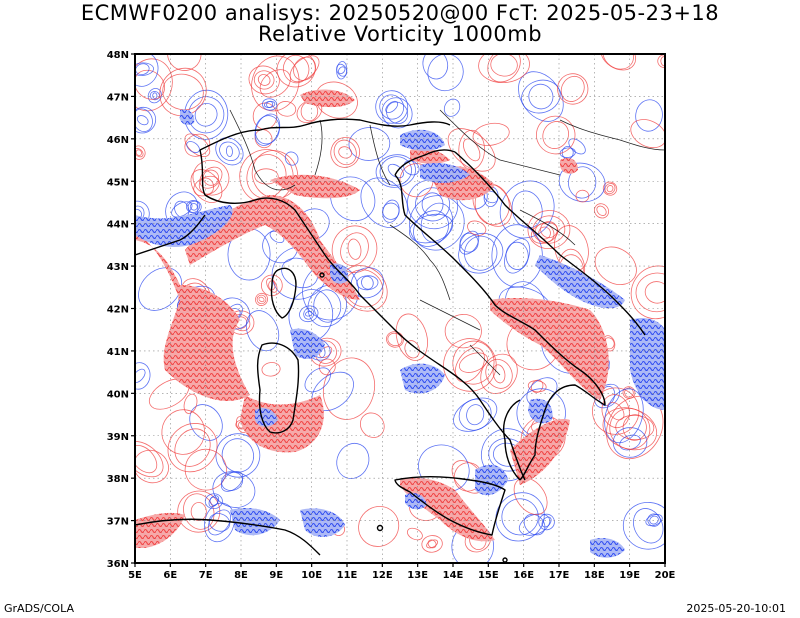  What do you see at coordinates (276, 575) in the screenshot?
I see `lon-tick-label: 9E` at bounding box center [276, 575].